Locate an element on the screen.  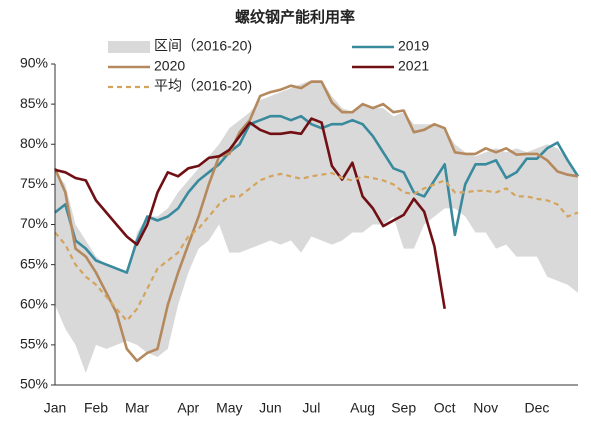
legend-label: 2019 is located at coordinates (413, 46).